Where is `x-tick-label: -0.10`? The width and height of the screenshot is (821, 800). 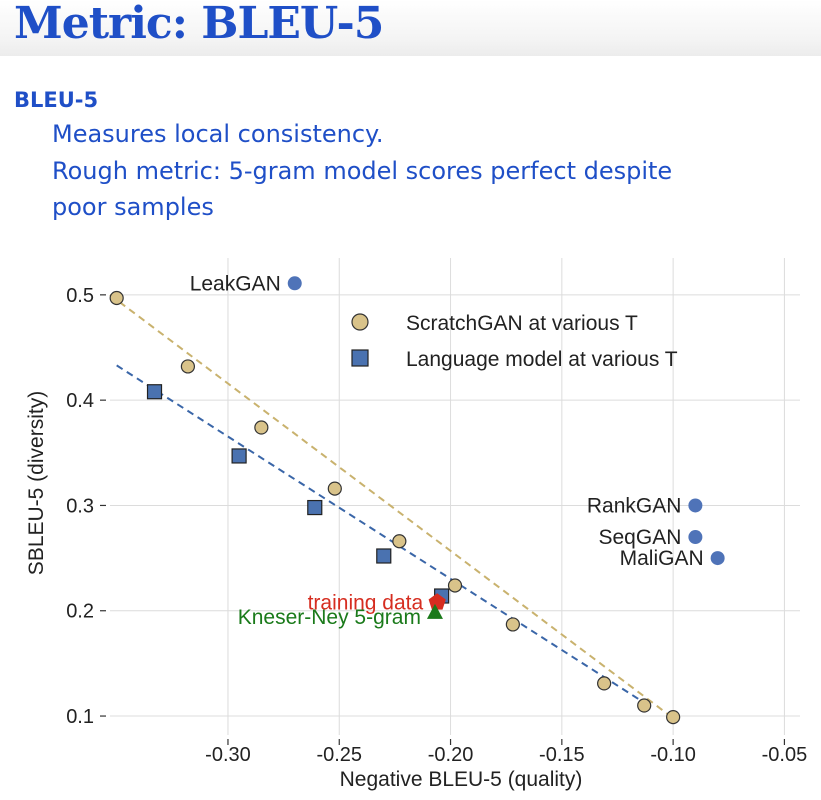
x-tick-label: -0.10 is located at coordinates (673, 755).